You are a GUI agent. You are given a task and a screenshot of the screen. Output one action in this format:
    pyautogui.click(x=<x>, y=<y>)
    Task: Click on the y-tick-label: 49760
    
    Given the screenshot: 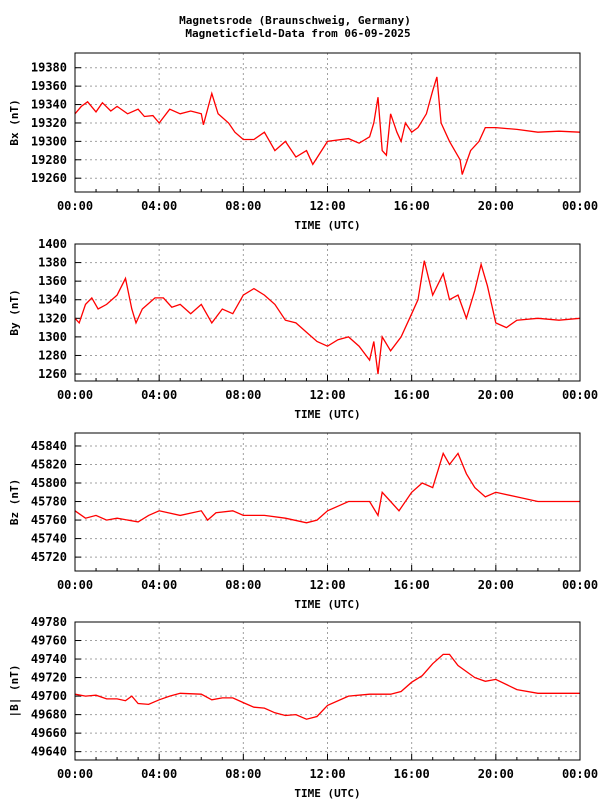 What is the action you would take?
    pyautogui.click(x=49, y=641)
    